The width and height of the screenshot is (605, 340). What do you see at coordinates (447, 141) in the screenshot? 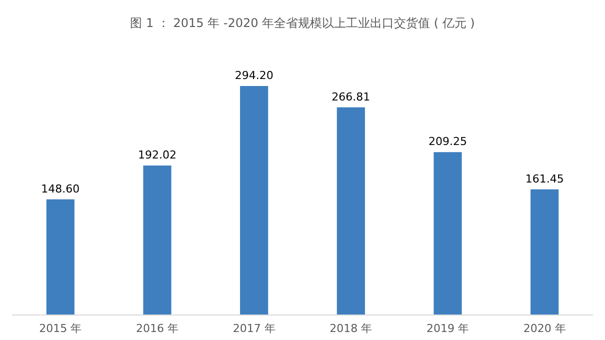
I see `data-label: 209.25` at bounding box center [447, 141].